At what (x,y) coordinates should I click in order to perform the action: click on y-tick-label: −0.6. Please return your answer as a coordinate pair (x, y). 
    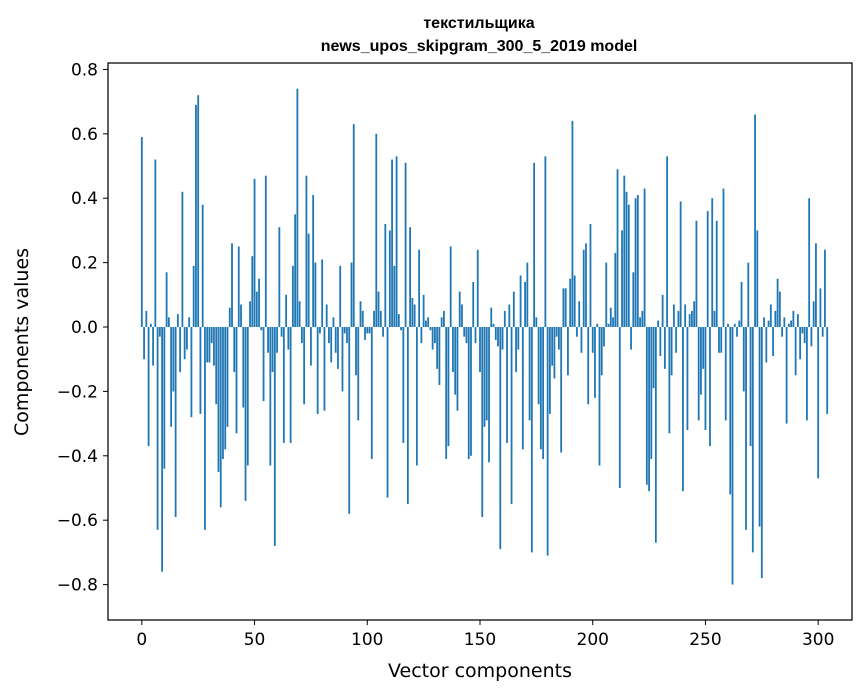
    Looking at the image, I should click on (77, 521).